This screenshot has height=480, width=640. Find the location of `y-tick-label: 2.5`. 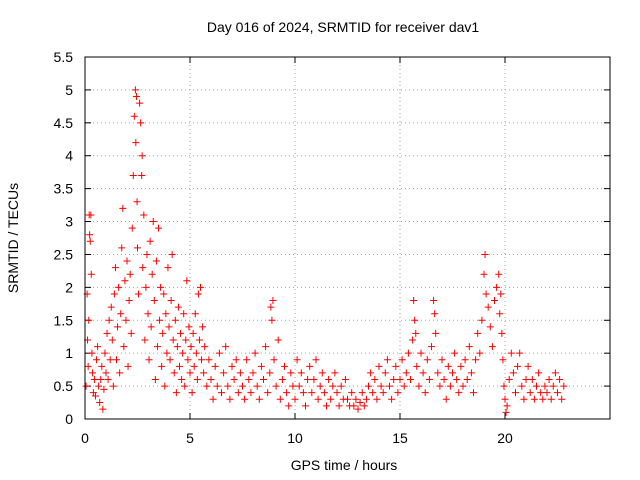

y-tick-label: 2.5 is located at coordinates (64, 254).